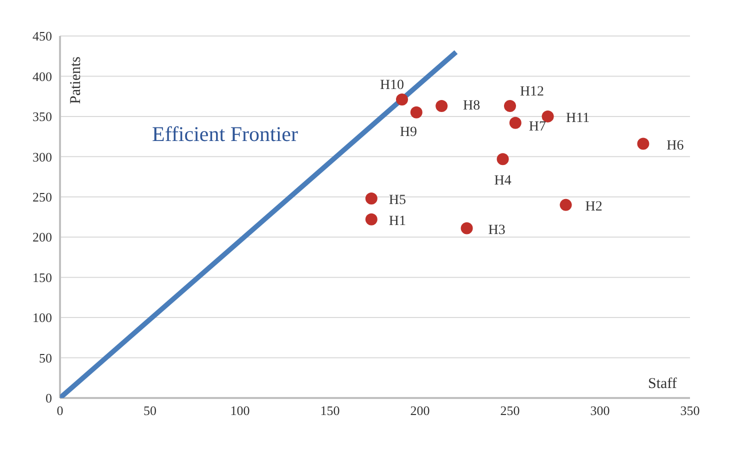 The width and height of the screenshot is (729, 450). I want to click on x-tick-label: 50, so click(150, 410).